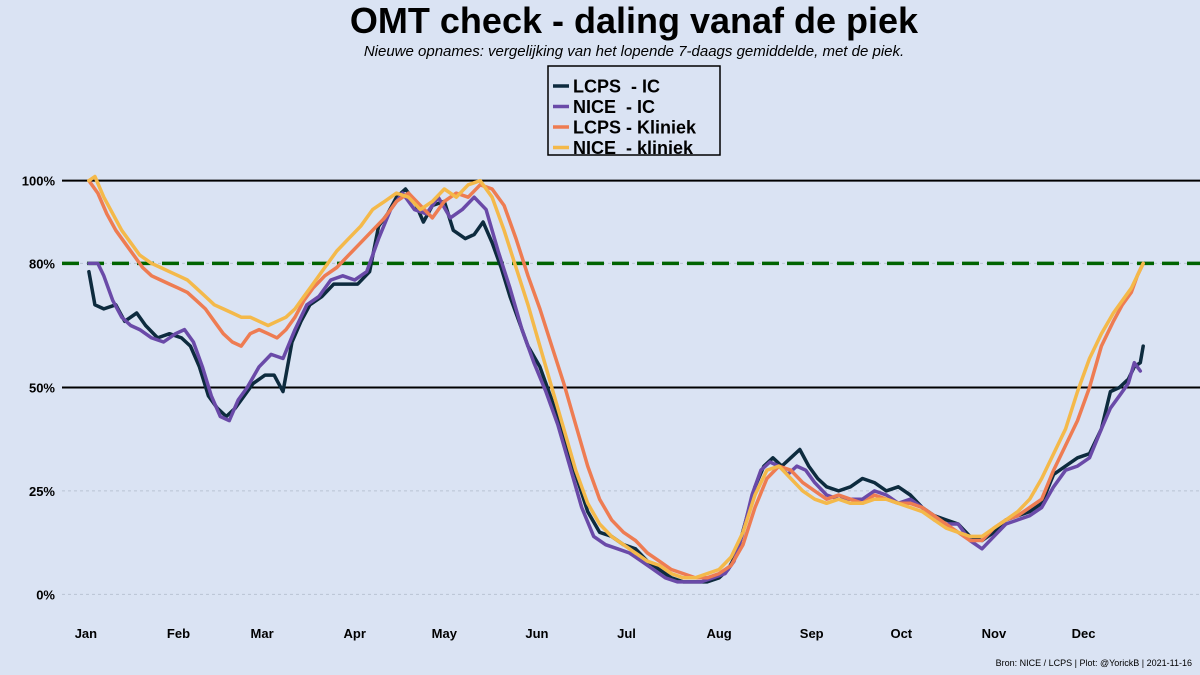 This screenshot has height=675, width=1200. What do you see at coordinates (536, 633) in the screenshot?
I see `x-tick-label: Jun` at bounding box center [536, 633].